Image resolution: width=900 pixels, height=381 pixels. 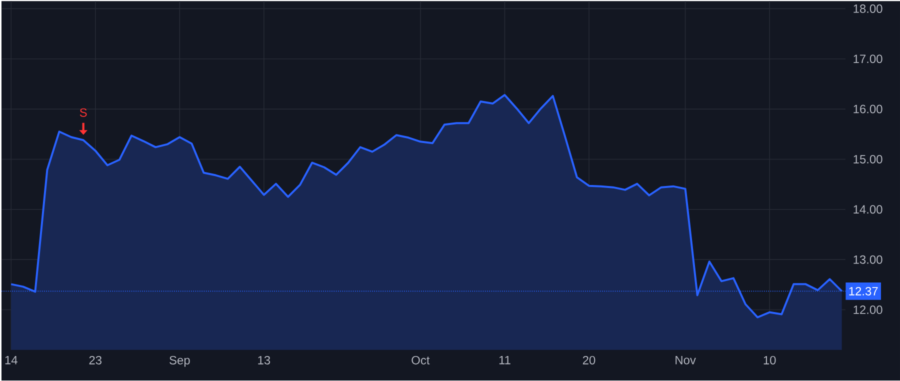 I want to click on ref-line-label: 12.37, so click(x=863, y=291).